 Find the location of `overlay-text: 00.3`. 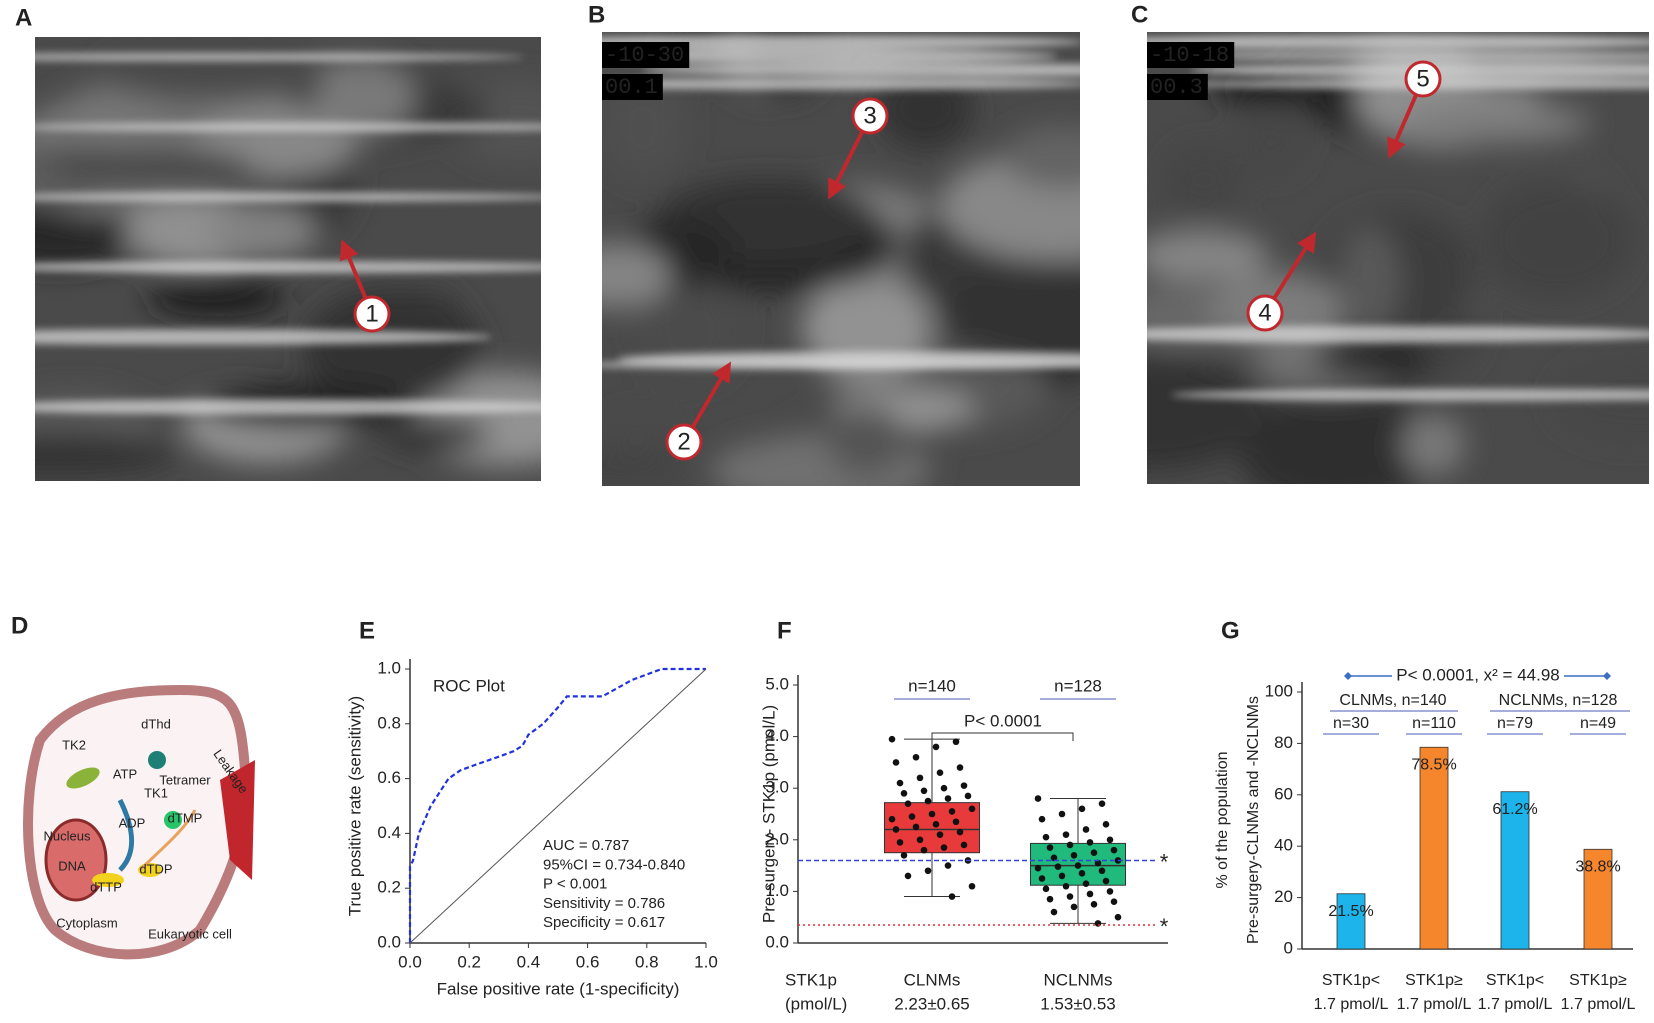

overlay-text: 00.3 is located at coordinates (1176, 87).